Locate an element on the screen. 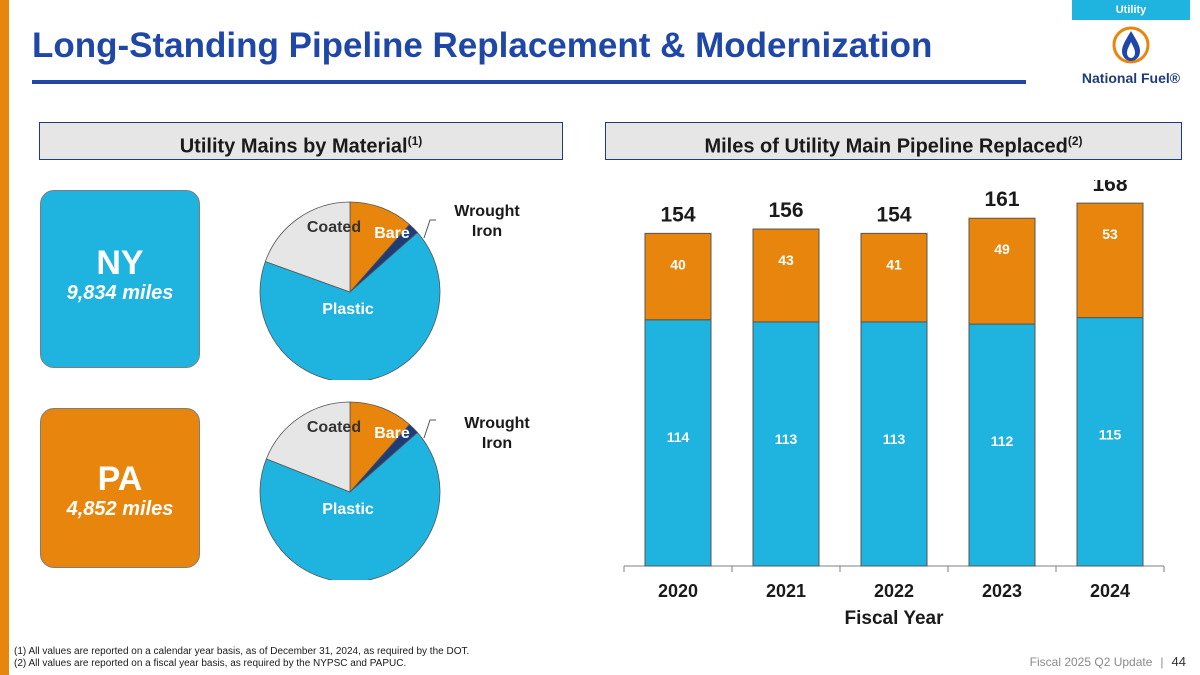 The height and width of the screenshot is (675, 1200). bar-2020-total-label: 154 is located at coordinates (677, 214).